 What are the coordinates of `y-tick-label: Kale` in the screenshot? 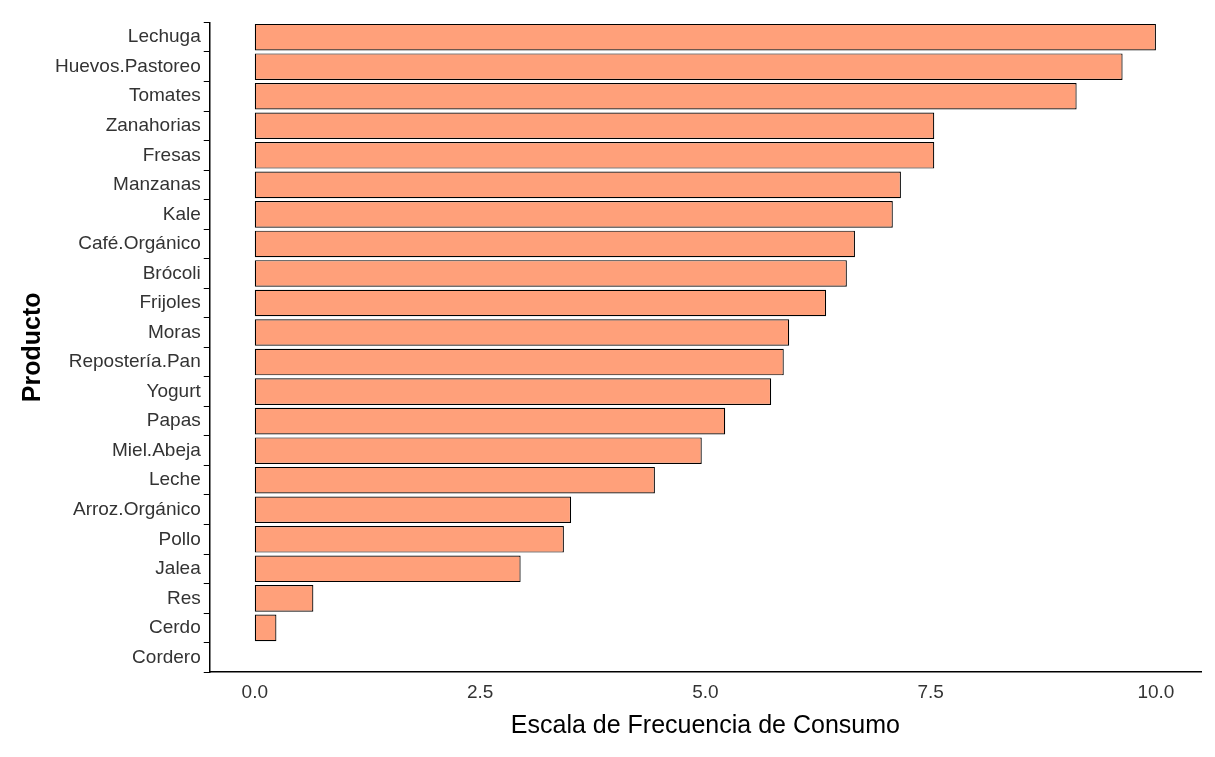 It's located at (181, 213).